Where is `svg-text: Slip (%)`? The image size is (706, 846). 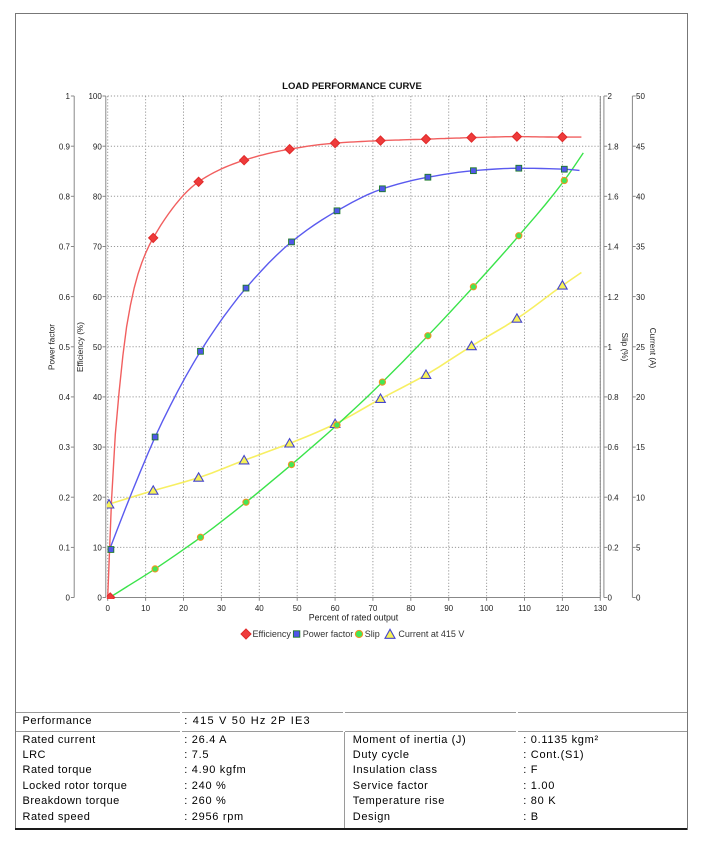
svg-text: Slip (%) is located at coordinates (624, 347).